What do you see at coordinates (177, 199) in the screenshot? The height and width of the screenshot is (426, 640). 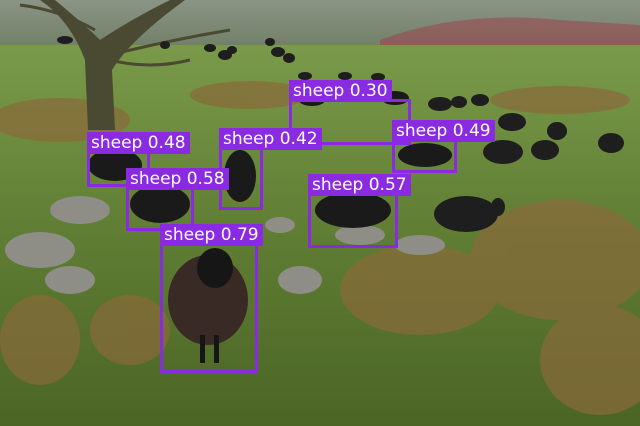 I see `detection-box: sheep 0.58` at bounding box center [177, 199].